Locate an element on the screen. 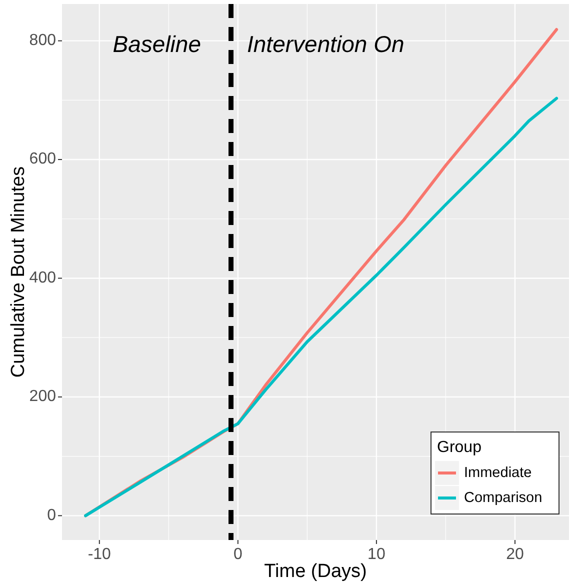  annotation: Baseline is located at coordinates (156, 44).